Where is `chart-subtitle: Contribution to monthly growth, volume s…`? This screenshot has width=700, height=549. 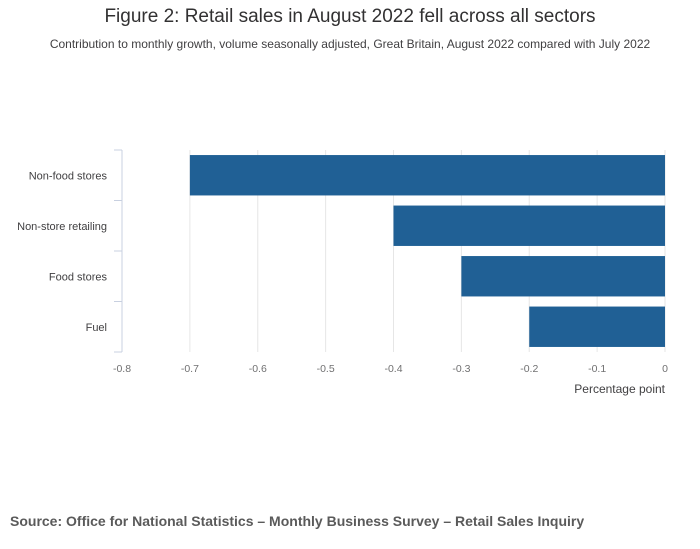 chart-subtitle: Contribution to monthly growth, volume s… is located at coordinates (350, 44).